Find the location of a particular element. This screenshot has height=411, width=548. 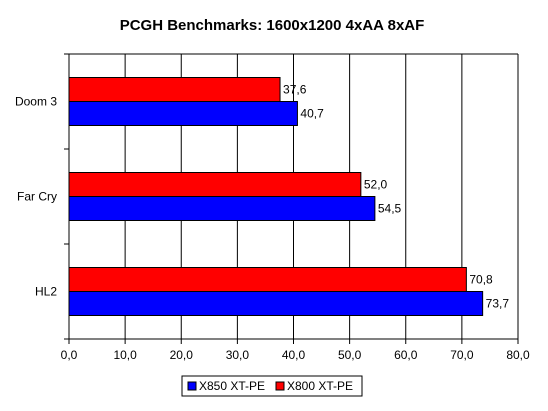

data-label: 40,7 is located at coordinates (312, 114).